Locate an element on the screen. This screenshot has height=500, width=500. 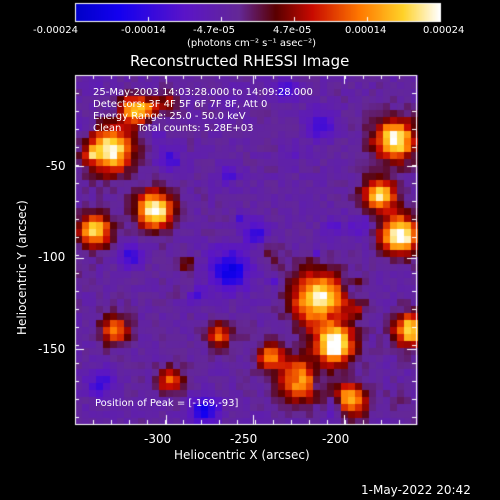
colorbar-tick-label: 4.7e-05 is located at coordinates (292, 30).